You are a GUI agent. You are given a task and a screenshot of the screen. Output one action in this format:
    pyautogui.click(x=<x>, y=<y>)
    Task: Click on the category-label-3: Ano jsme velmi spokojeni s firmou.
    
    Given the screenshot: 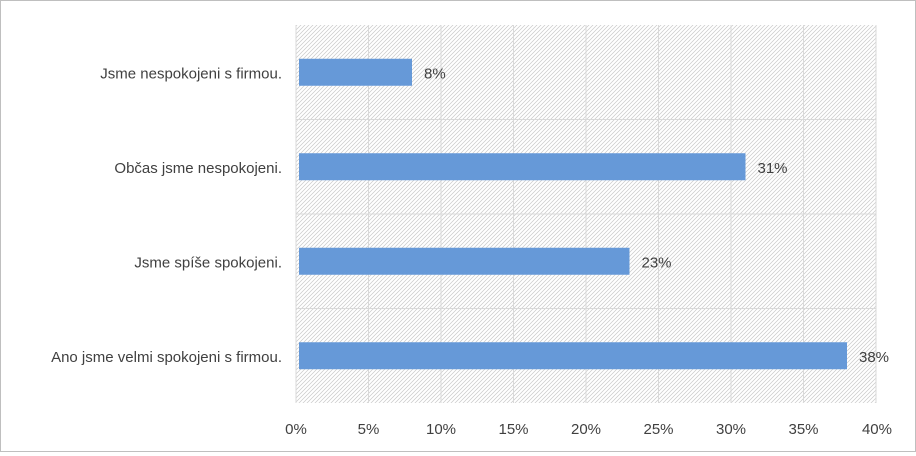 What is the action you would take?
    pyautogui.click(x=166, y=357)
    